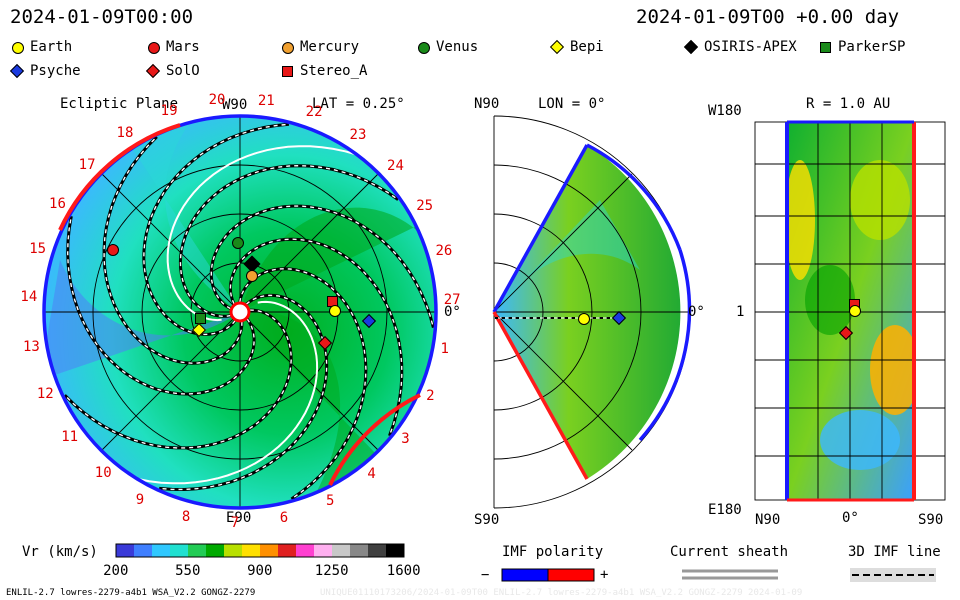 This screenshot has width=960, height=600. Describe the element at coordinates (931, 520) in the screenshot. I see `map-x-label-s90: S90` at that location.